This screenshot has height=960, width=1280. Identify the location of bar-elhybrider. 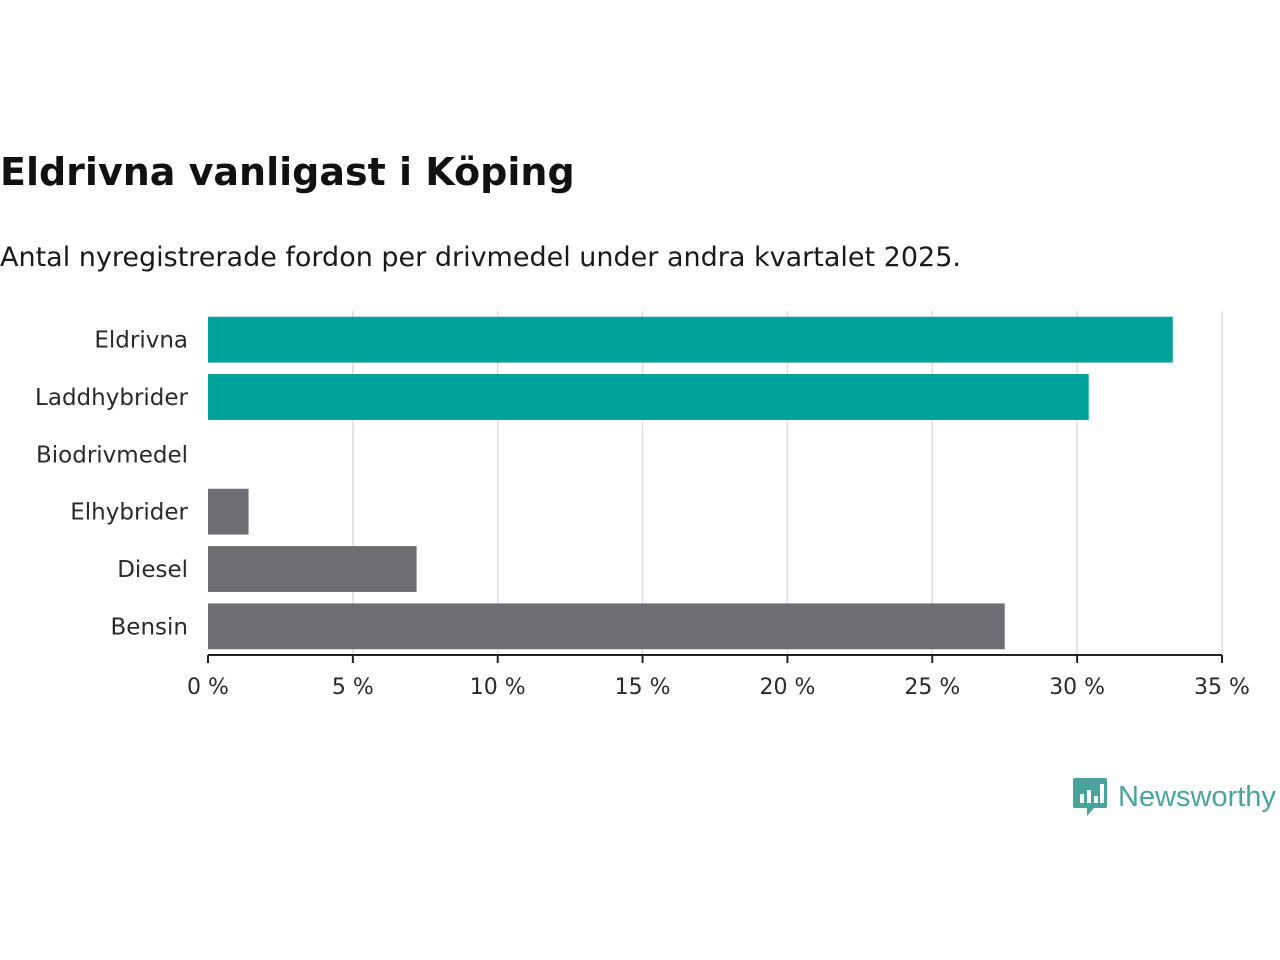
(228, 511).